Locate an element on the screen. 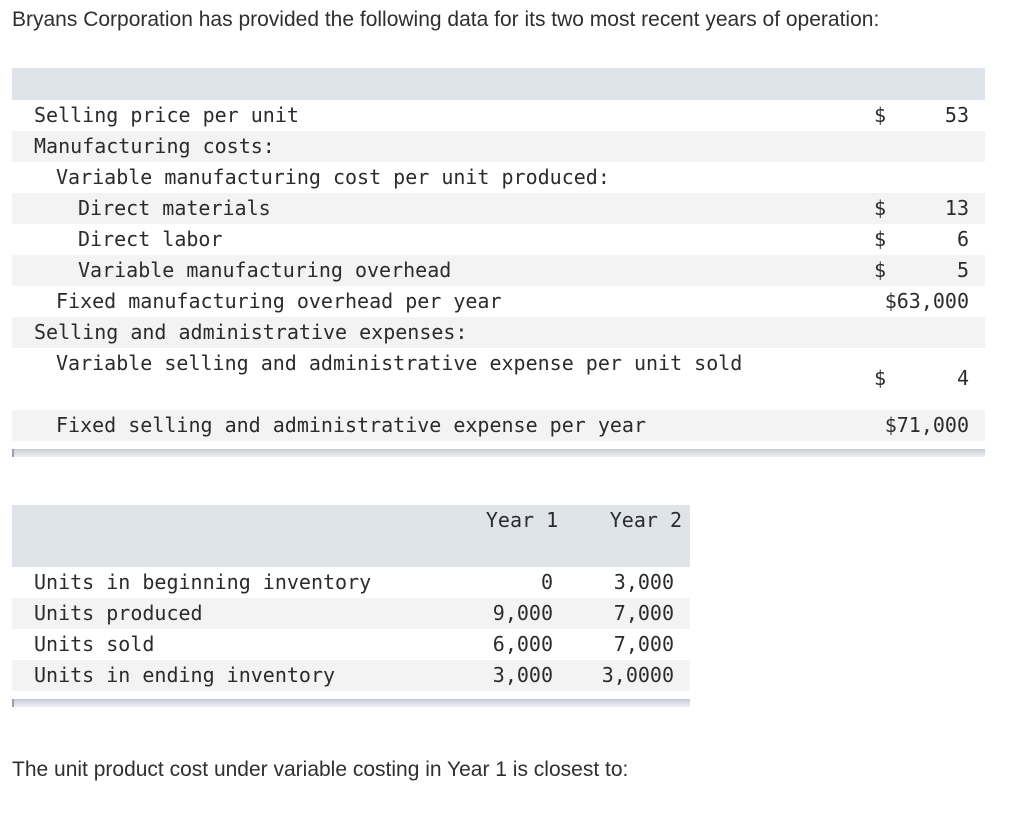 This screenshot has width=1024, height=816. table-header is located at coordinates (498, 84).